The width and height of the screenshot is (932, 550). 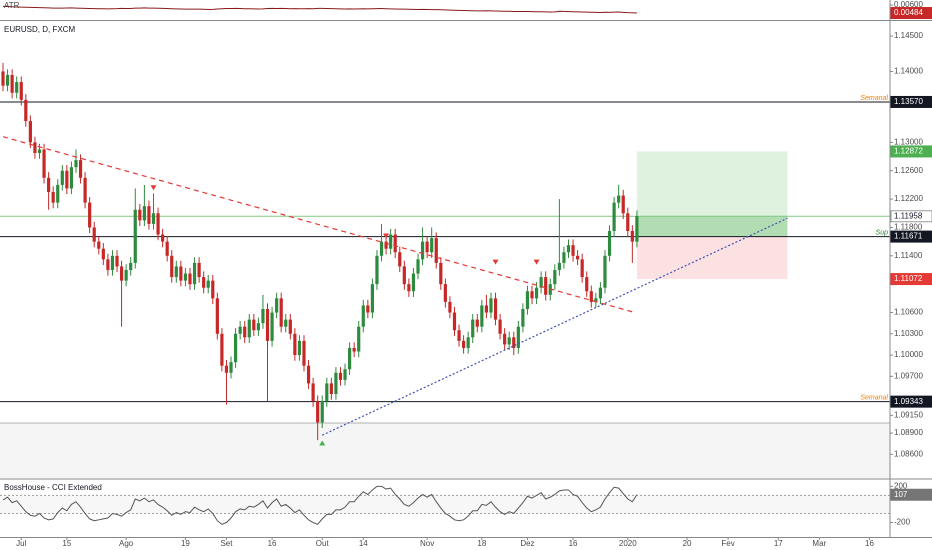 What do you see at coordinates (12, 5) in the screenshot?
I see `atr-title: ATR` at bounding box center [12, 5].